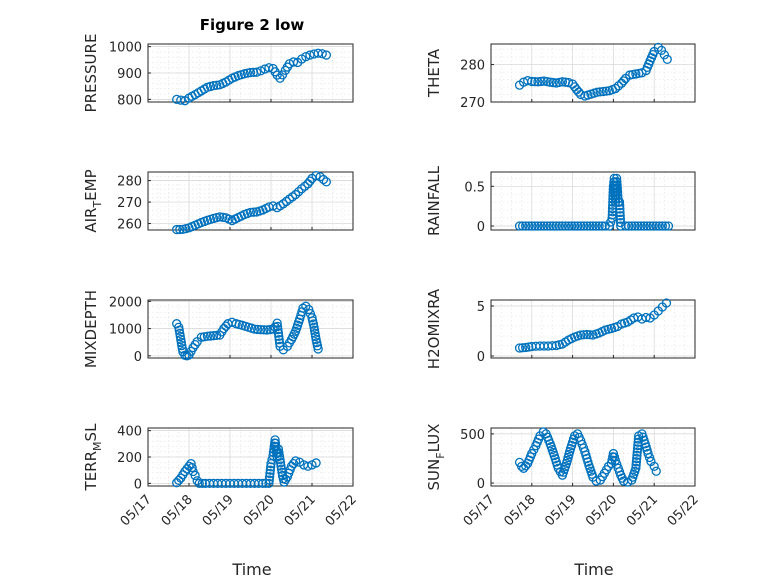 The width and height of the screenshot is (778, 583). I want to click on y-tick-label: 260, so click(129, 225).